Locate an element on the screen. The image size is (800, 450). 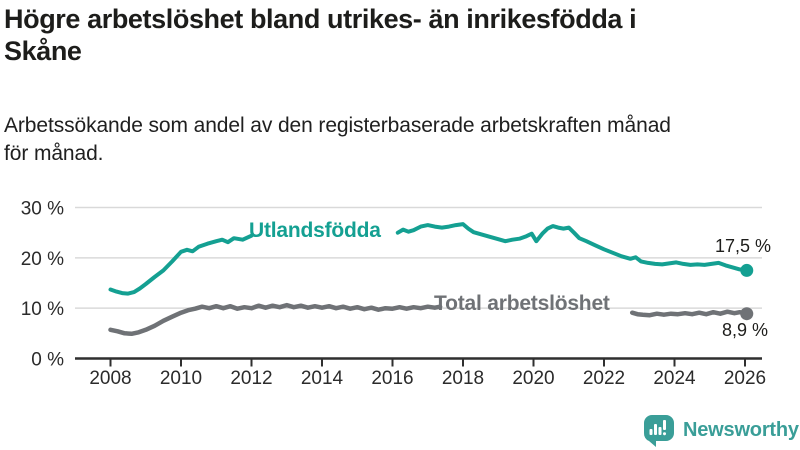
series-label-utlandsfodda: Utlandsfödda is located at coordinates (315, 230).